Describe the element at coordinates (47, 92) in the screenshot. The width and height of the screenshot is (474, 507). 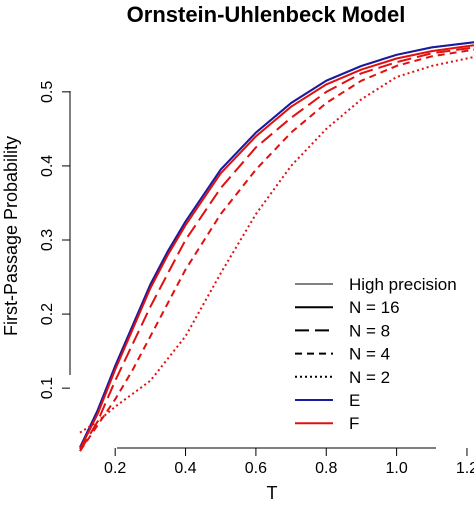
I see `y-tick-label: 0.5` at that location.